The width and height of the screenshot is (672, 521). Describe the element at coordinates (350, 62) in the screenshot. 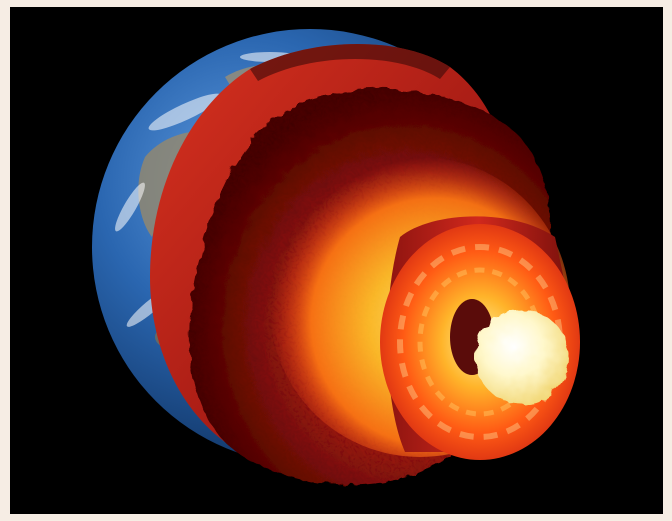

I see `crust-edge-shadow` at that location.